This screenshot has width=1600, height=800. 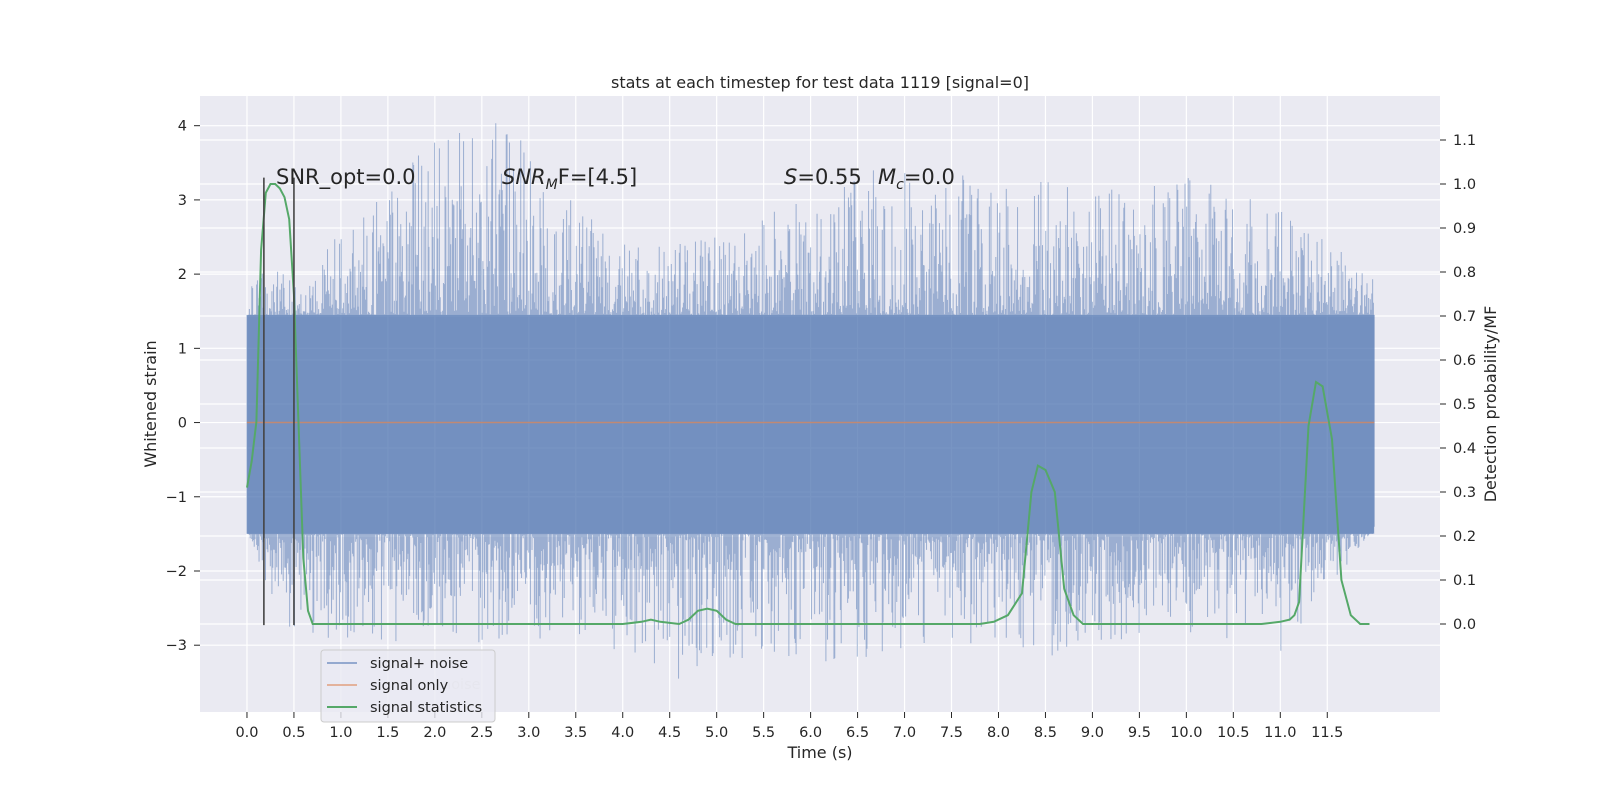 What do you see at coordinates (1490, 404) in the screenshot?
I see `y2-axis-label: Detection probability/MF` at bounding box center [1490, 404].